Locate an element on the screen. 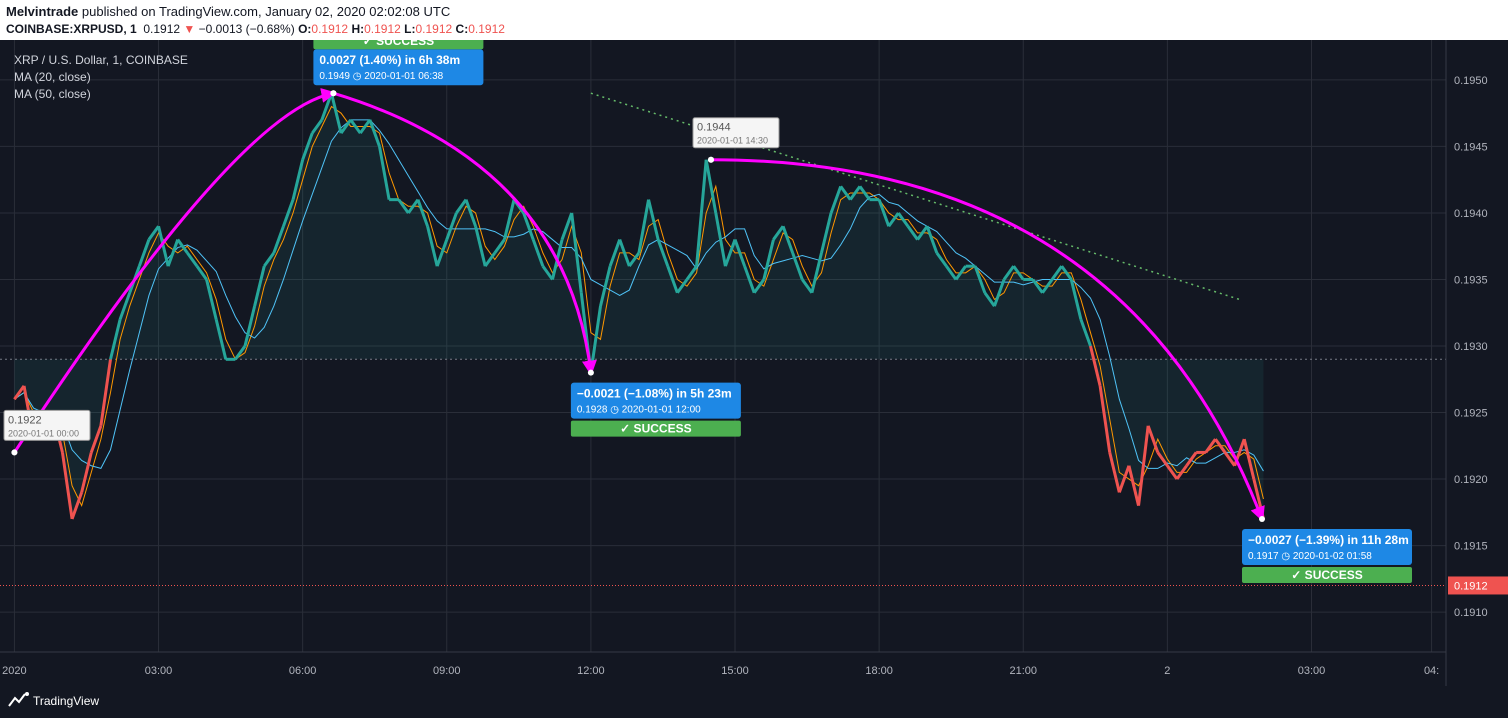 The width and height of the screenshot is (1508, 718). symbol-label: COINBASE:XRPUSD, 1 is located at coordinates (71, 29).